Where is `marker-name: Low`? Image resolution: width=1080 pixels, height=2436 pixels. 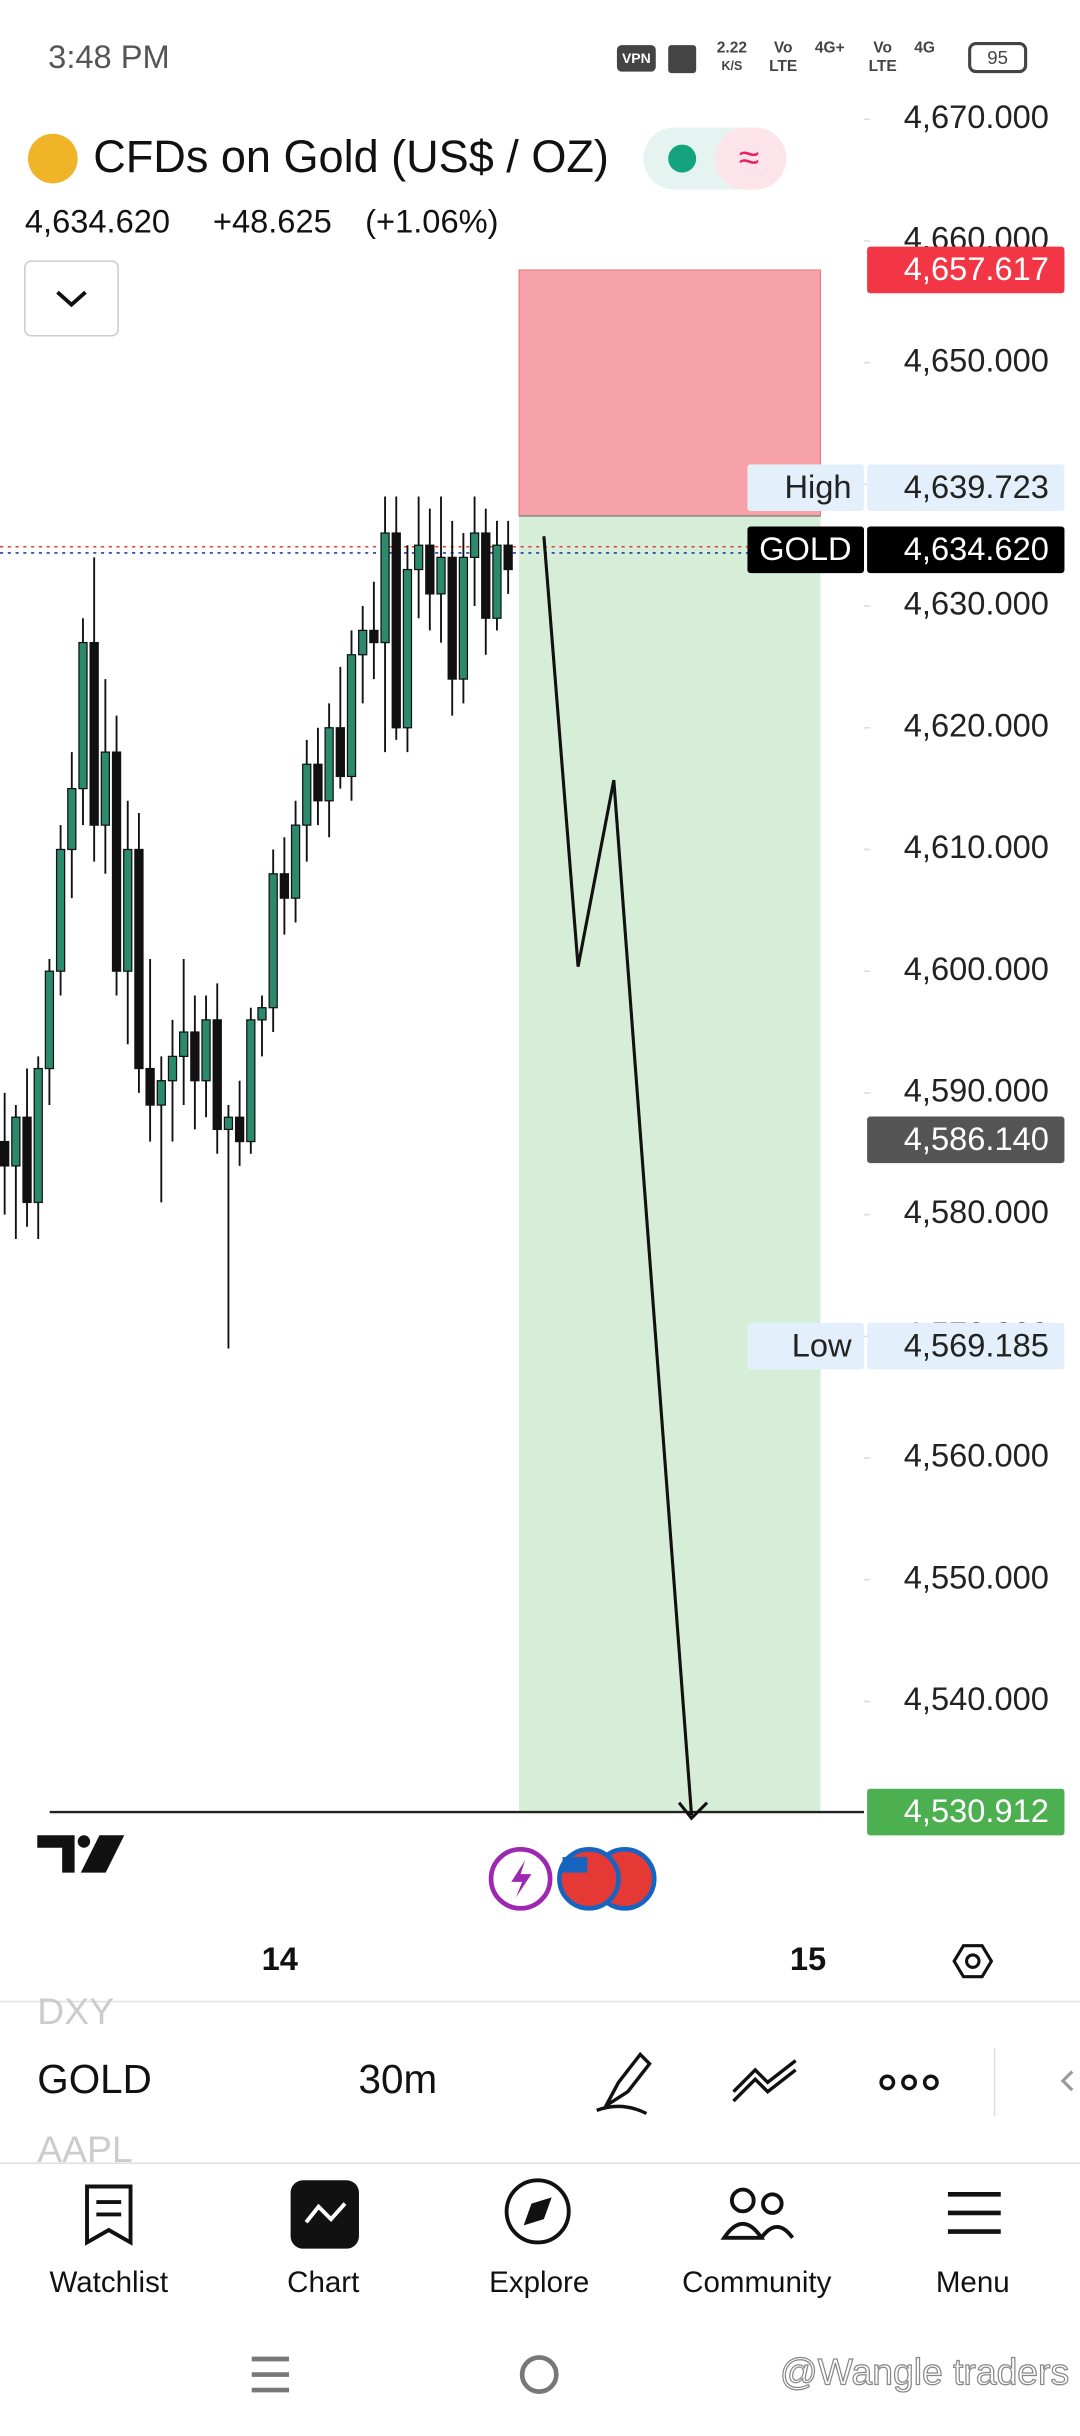
marker-name: Low is located at coordinates (822, 1344).